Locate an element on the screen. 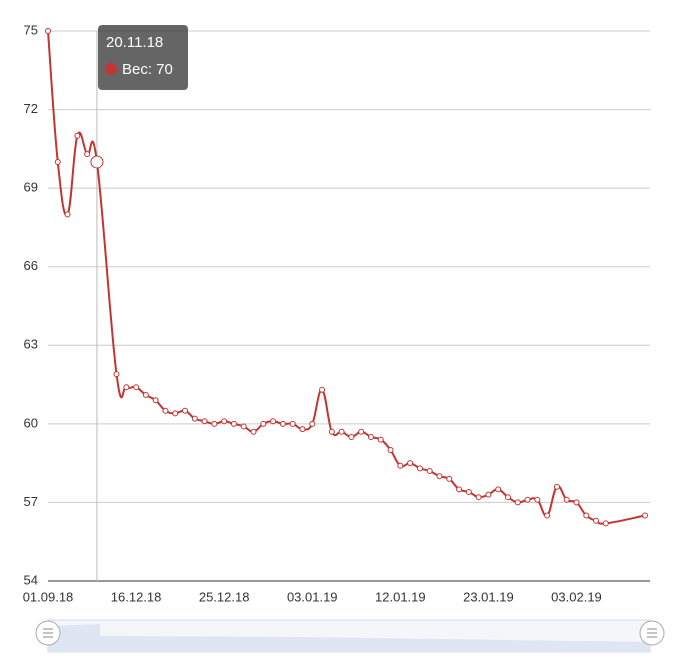  zoom-shadow is located at coordinates (349, 638).